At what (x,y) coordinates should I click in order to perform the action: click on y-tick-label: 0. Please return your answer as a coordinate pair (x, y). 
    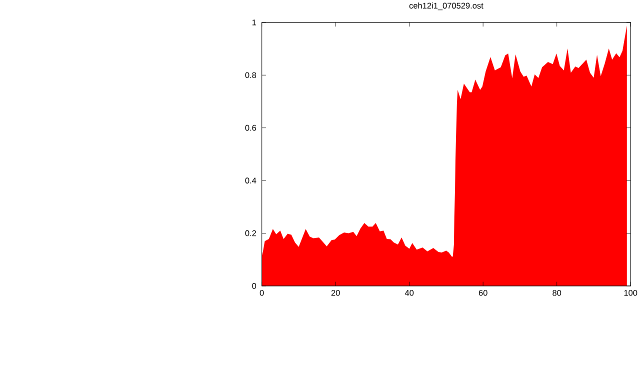
    Looking at the image, I should click on (254, 285).